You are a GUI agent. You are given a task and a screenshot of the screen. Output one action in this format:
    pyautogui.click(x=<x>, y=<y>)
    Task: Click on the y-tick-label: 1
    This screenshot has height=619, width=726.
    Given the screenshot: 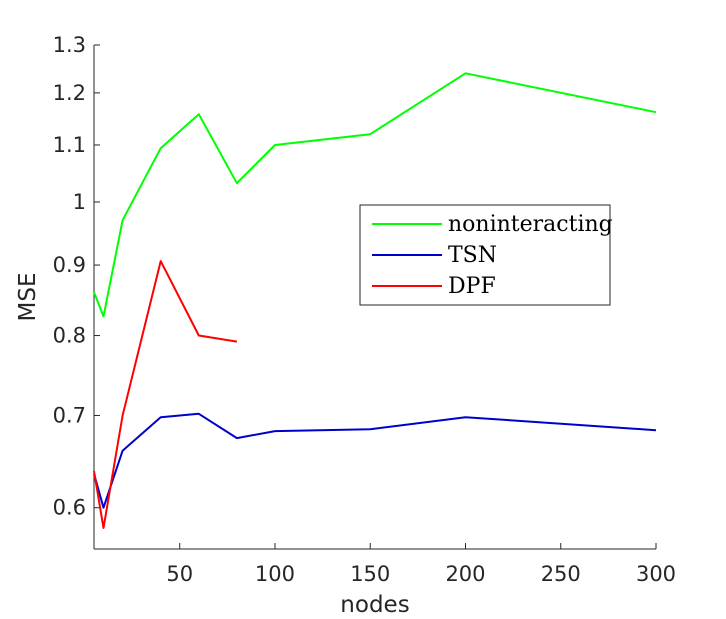 What is the action you would take?
    pyautogui.click(x=79, y=202)
    